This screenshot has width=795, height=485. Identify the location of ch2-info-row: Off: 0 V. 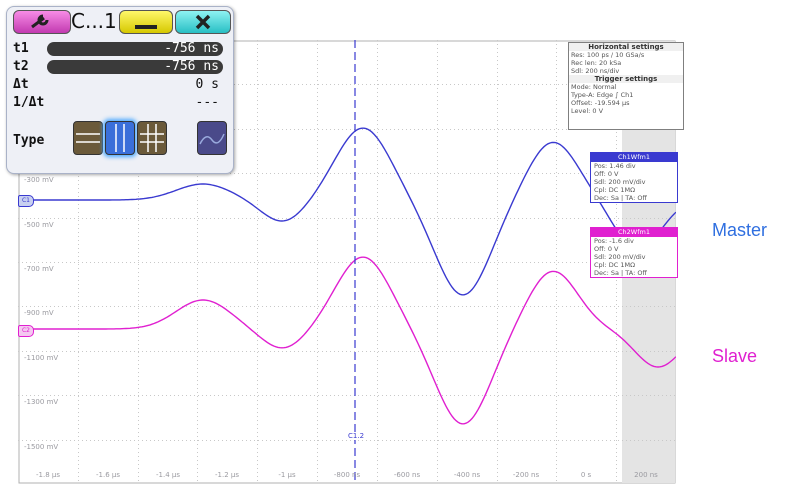
(606, 249).